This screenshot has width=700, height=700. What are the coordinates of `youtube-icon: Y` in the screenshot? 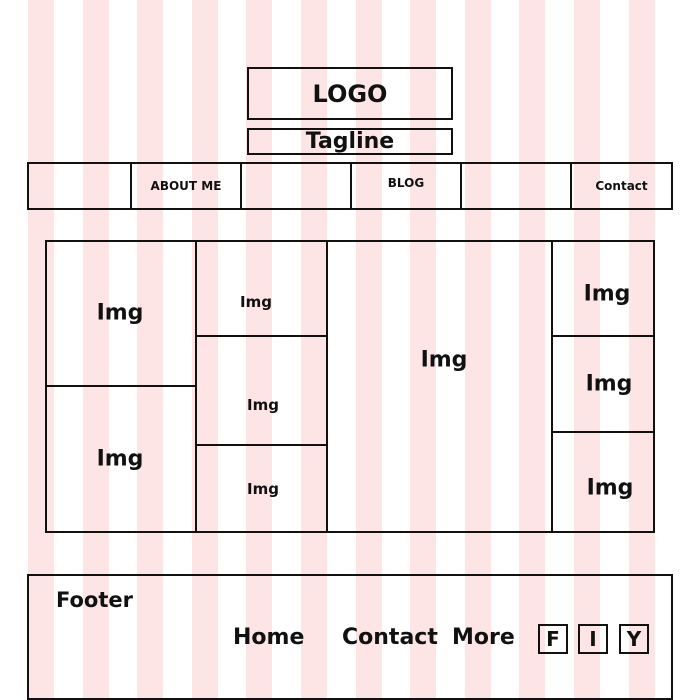 It's located at (634, 639).